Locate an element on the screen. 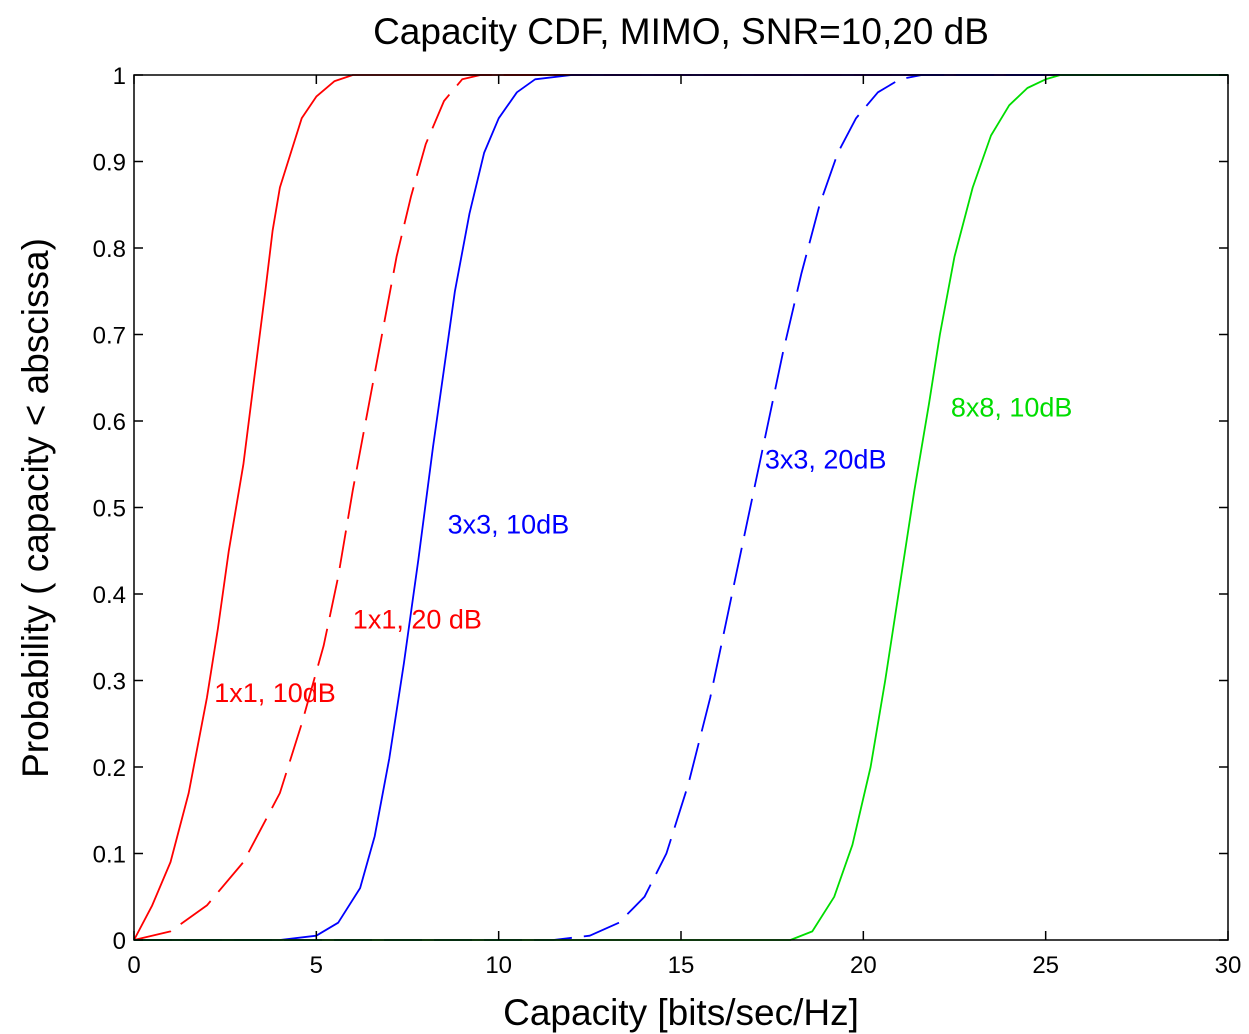  y-tick-label: 0.7 is located at coordinates (109, 336).